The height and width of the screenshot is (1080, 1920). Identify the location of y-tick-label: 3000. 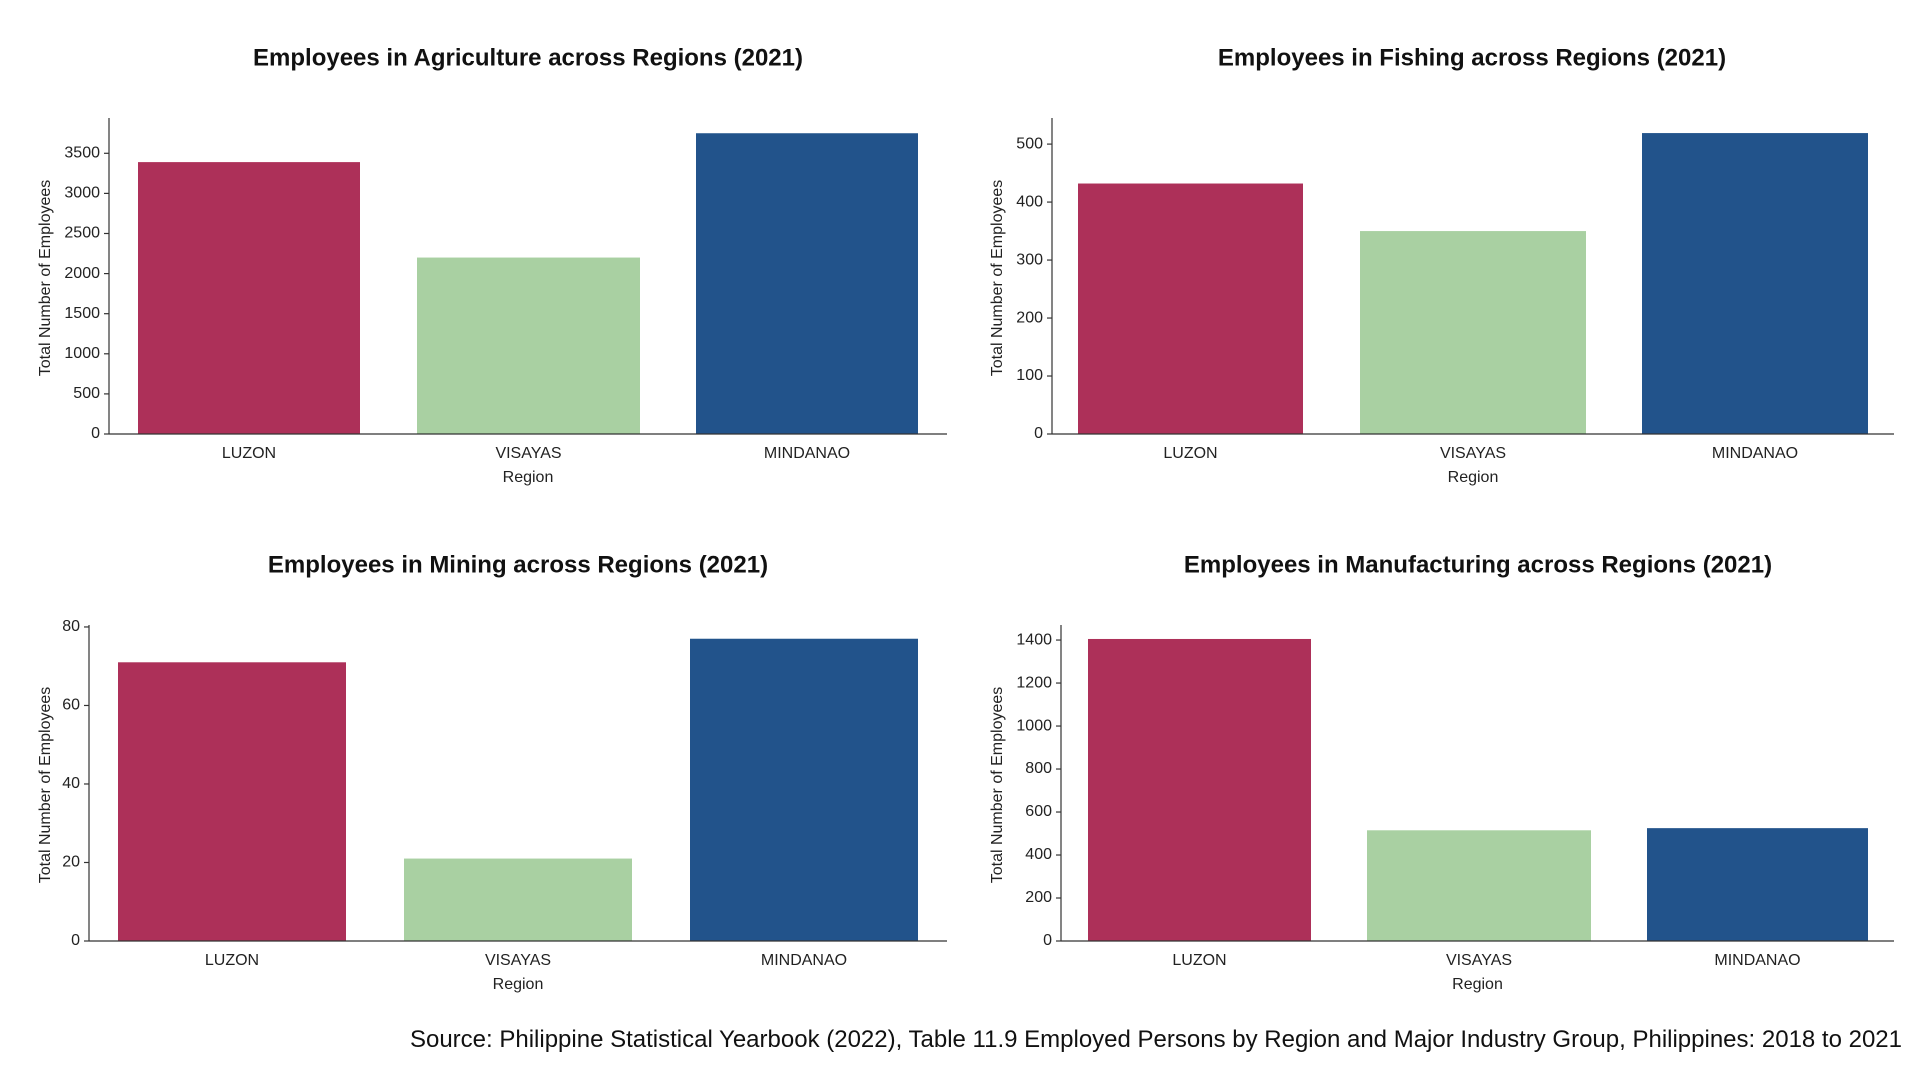
(82, 193).